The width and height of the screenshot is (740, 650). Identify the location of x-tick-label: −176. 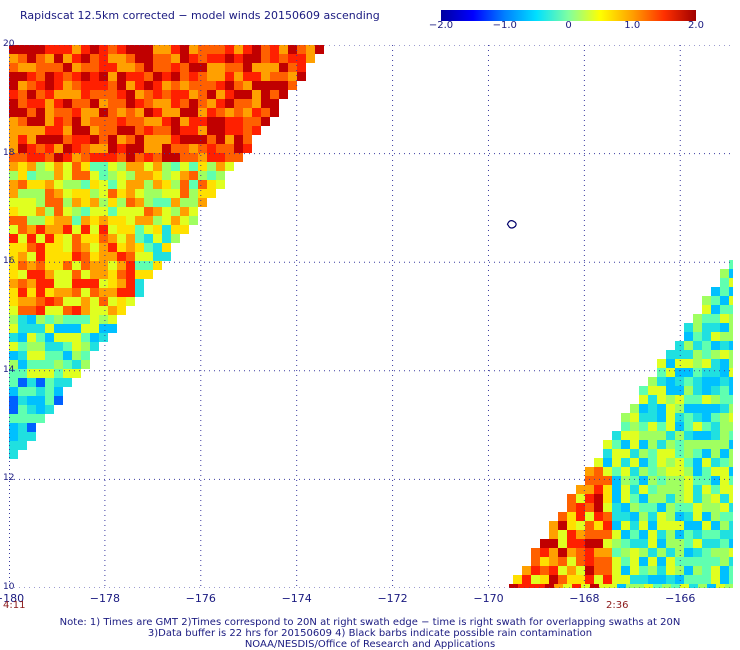
(200, 598).